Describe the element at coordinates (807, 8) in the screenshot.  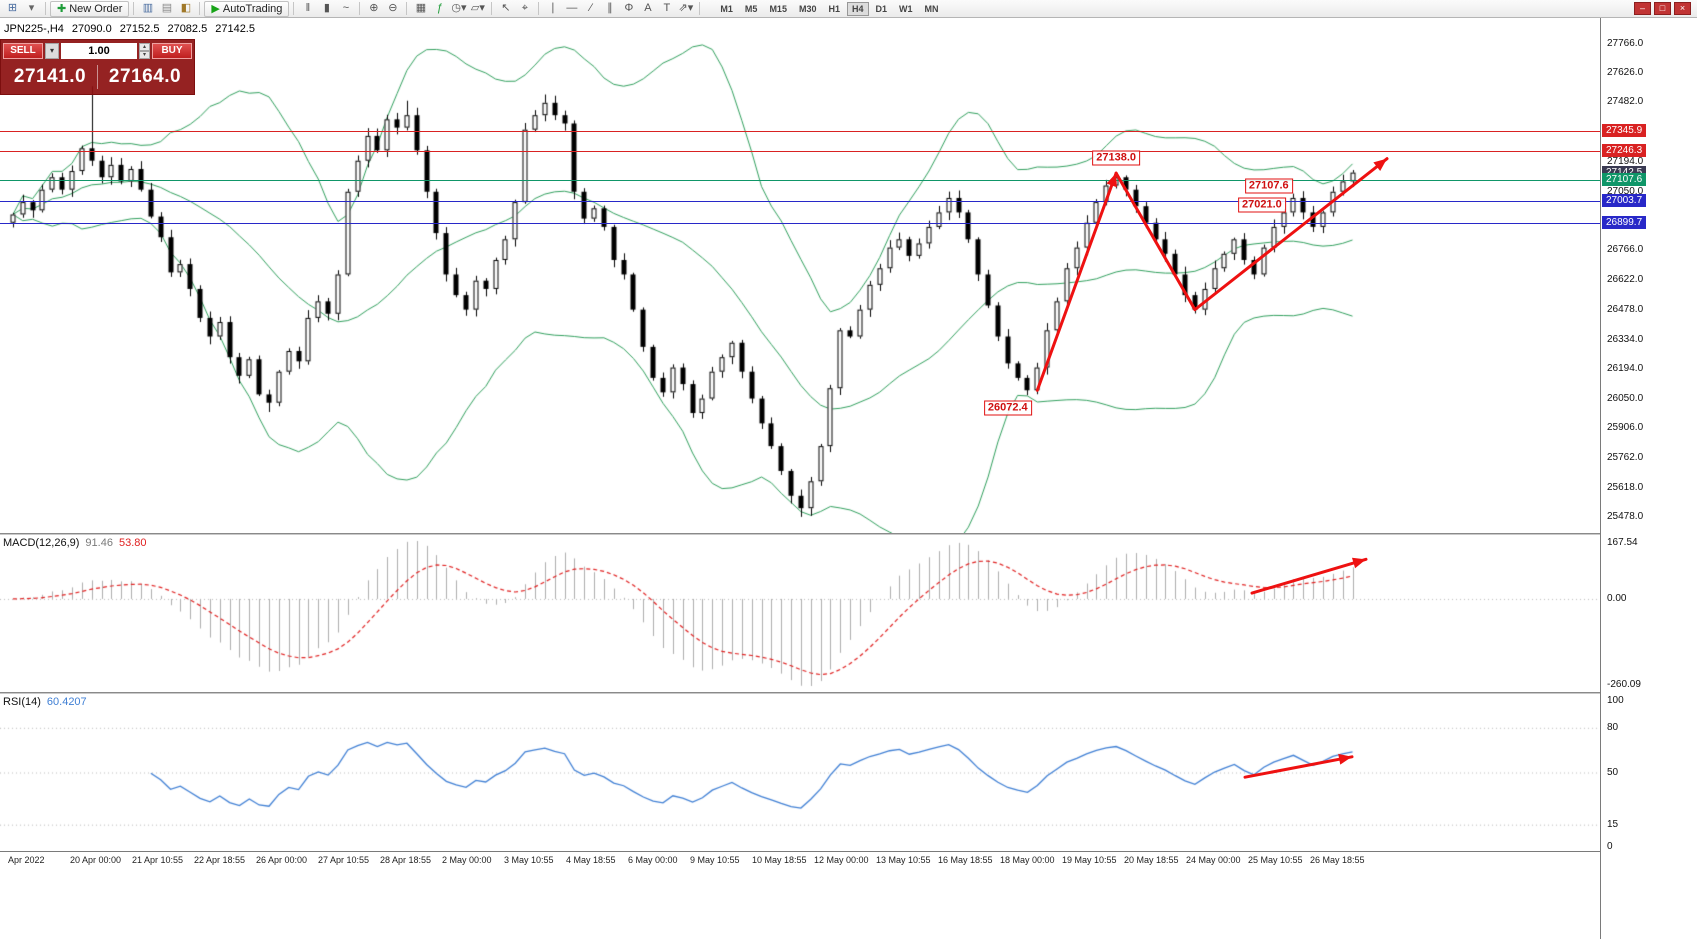
I see `timeframe-m30-button: M30` at that location.